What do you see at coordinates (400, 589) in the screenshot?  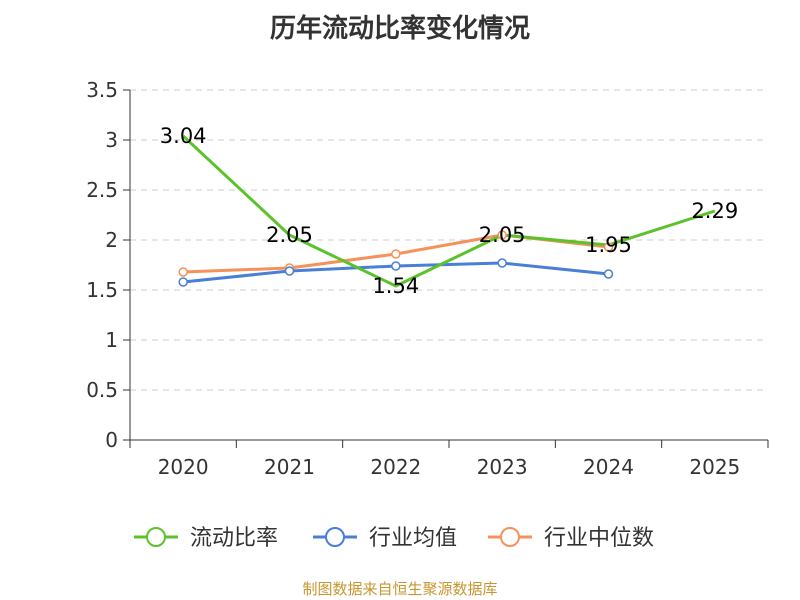 I see `source-note: 制图数据来自恒生聚源数据库` at bounding box center [400, 589].